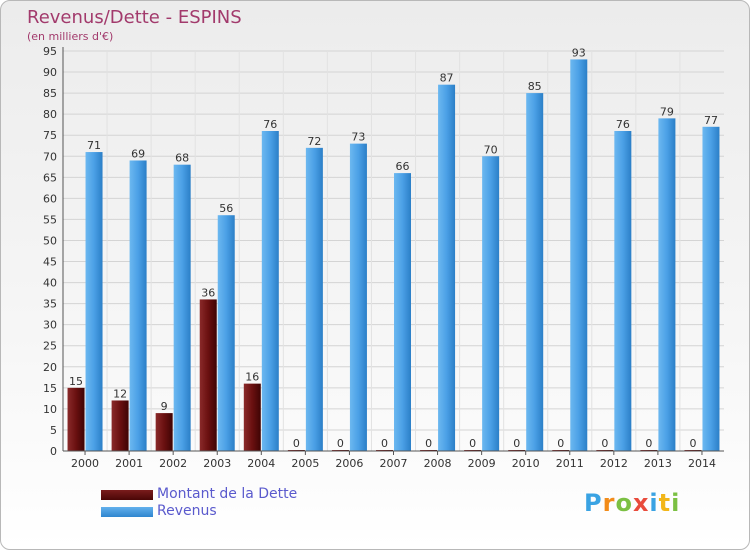  Describe the element at coordinates (208, 292) in the screenshot. I see `data-label-debt: 36` at that location.